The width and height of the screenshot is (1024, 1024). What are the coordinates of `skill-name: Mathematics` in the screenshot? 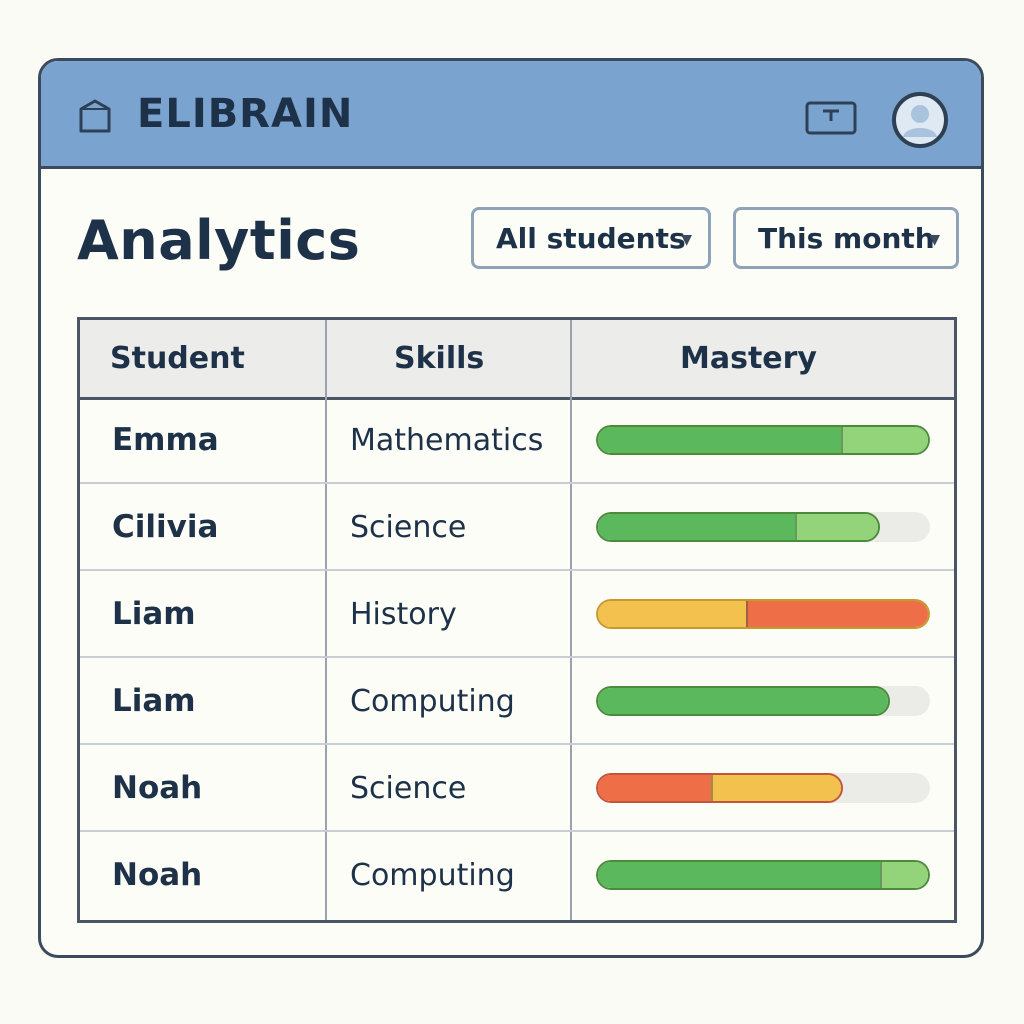 It's located at (447, 440).